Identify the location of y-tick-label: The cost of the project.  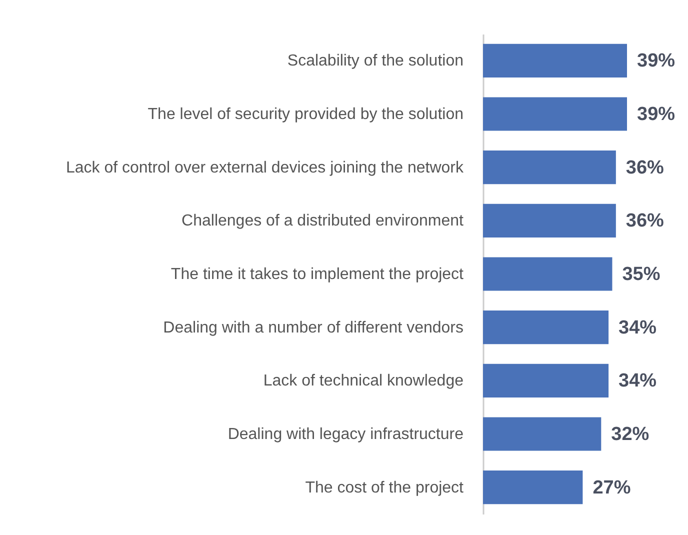
(384, 487).